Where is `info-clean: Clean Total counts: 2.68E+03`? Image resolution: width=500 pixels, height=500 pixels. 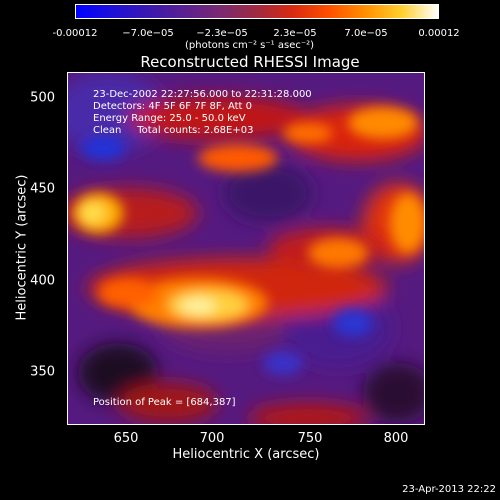 info-clean: Clean Total counts: 2.68E+03 is located at coordinates (173, 130).